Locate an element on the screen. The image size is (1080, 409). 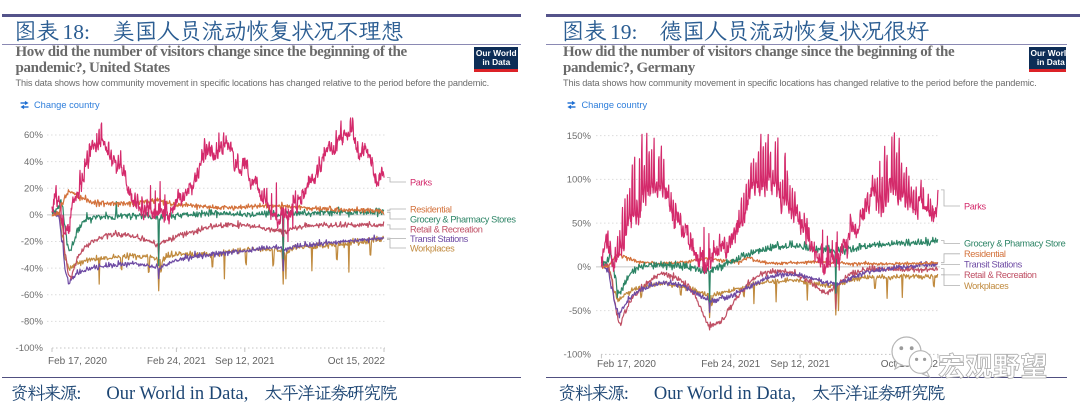
svg-text: Grocery & Pharmacy Store is located at coordinates (1015, 244).